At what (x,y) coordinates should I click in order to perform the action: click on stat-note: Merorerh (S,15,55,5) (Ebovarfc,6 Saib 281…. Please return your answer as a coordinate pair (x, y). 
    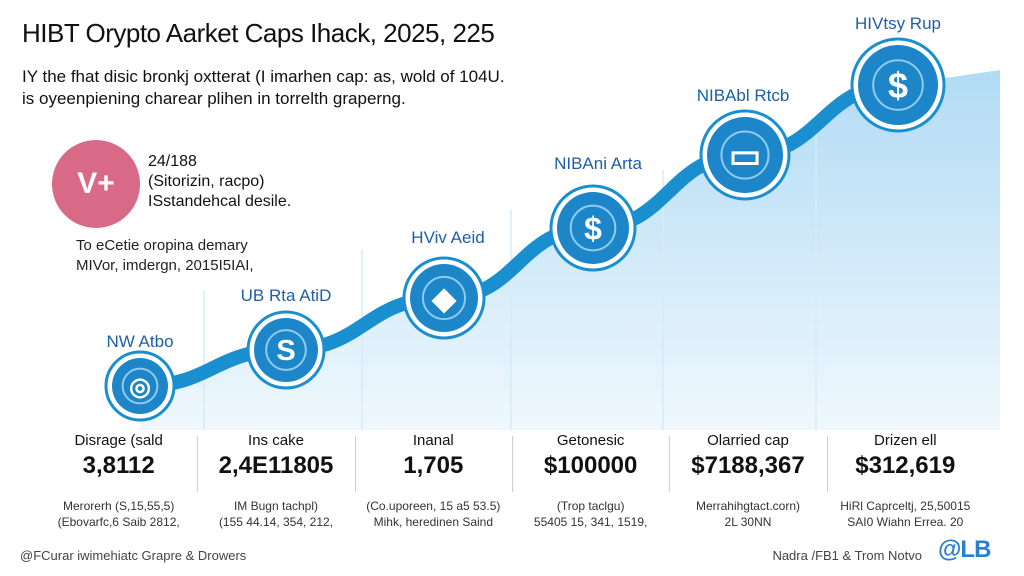
    Looking at the image, I should click on (118, 514).